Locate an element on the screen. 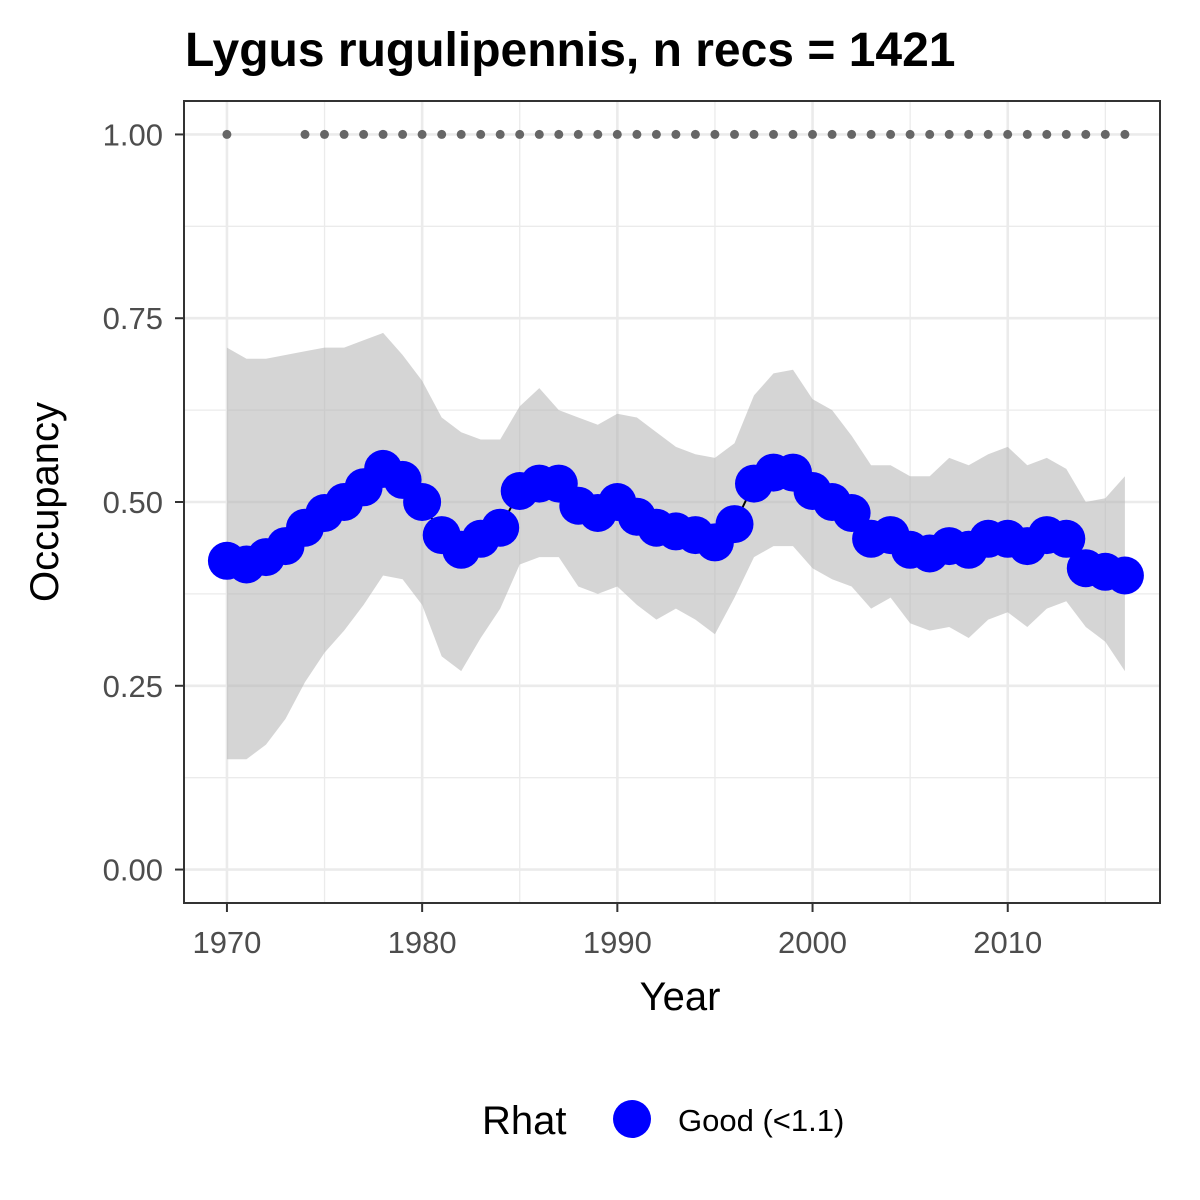  x-tick-label: 2010 is located at coordinates (1007, 942).